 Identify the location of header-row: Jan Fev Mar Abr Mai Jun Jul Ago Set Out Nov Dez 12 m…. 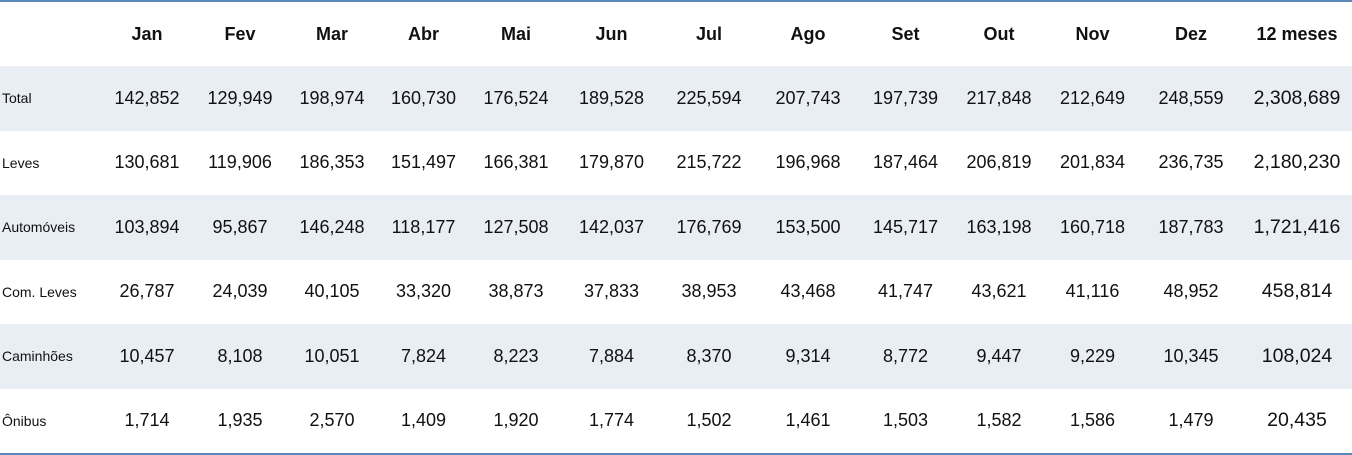
(676, 33).